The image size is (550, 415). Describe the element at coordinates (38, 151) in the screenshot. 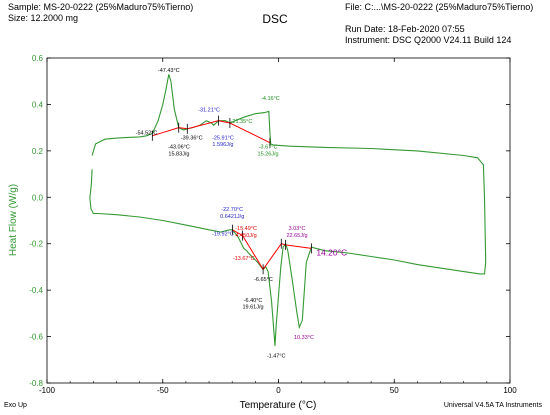

I see `y-tick-label: 0.2` at that location.